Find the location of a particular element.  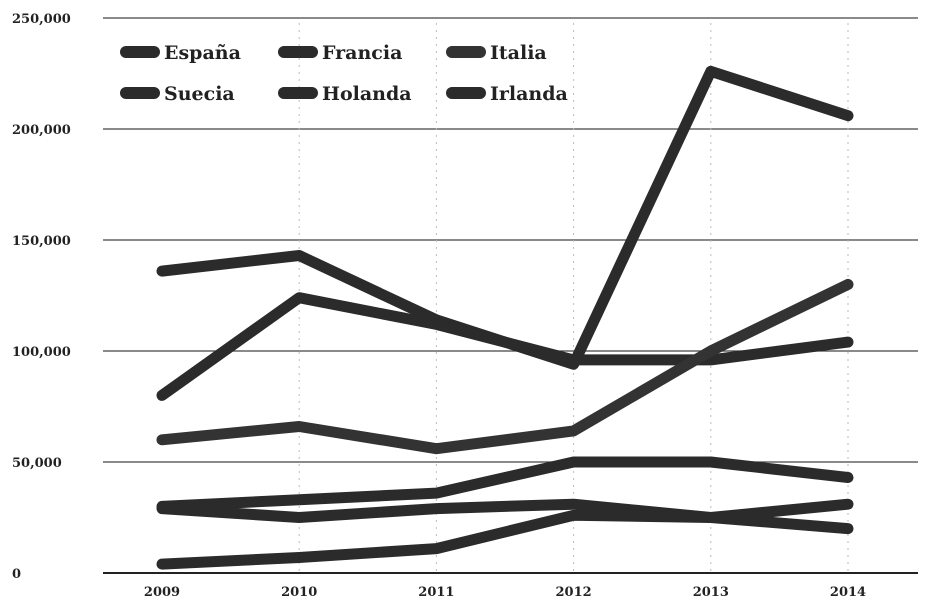

y-tick-label: 250,000 is located at coordinates (41, 19).